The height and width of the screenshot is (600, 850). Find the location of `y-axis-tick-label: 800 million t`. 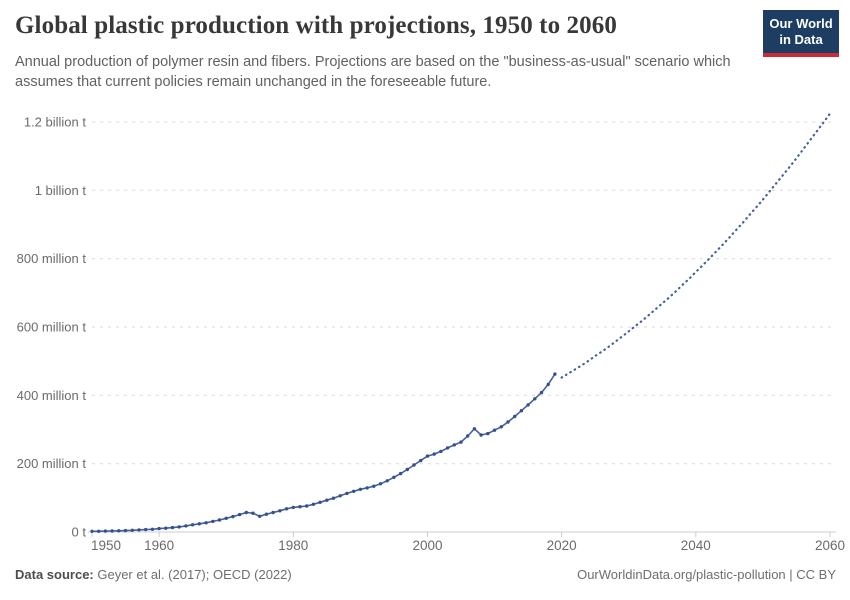

y-axis-tick-label: 800 million t is located at coordinates (52, 258).